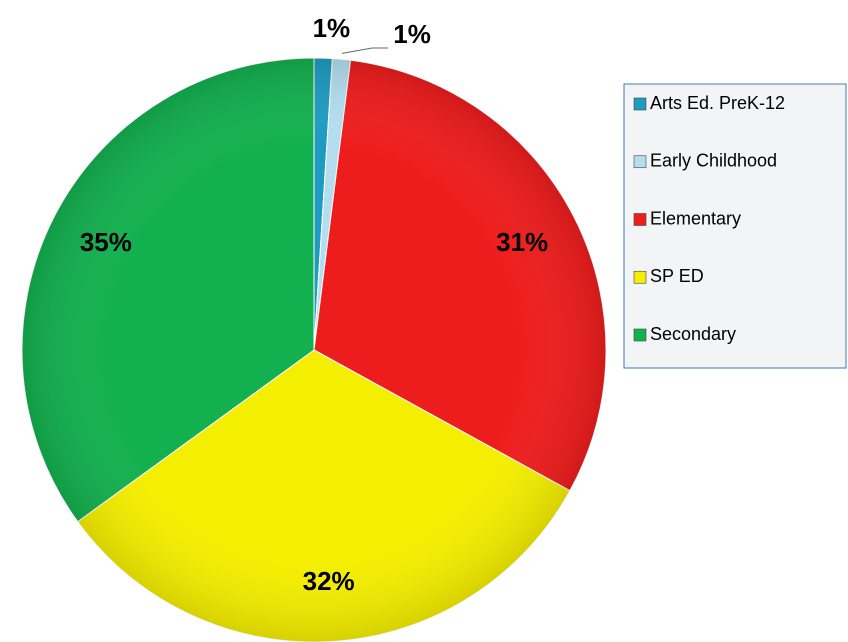 The height and width of the screenshot is (642, 848). I want to click on legend-box, so click(735, 226).